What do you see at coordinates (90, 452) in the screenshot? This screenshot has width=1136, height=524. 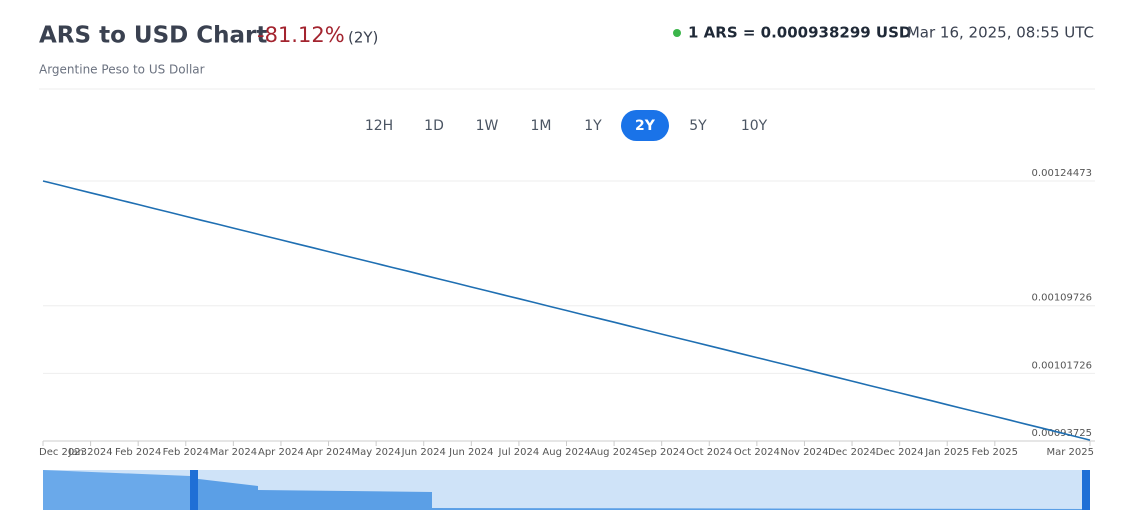 I see `x-tick-label: Jan 2024` at bounding box center [90, 452].